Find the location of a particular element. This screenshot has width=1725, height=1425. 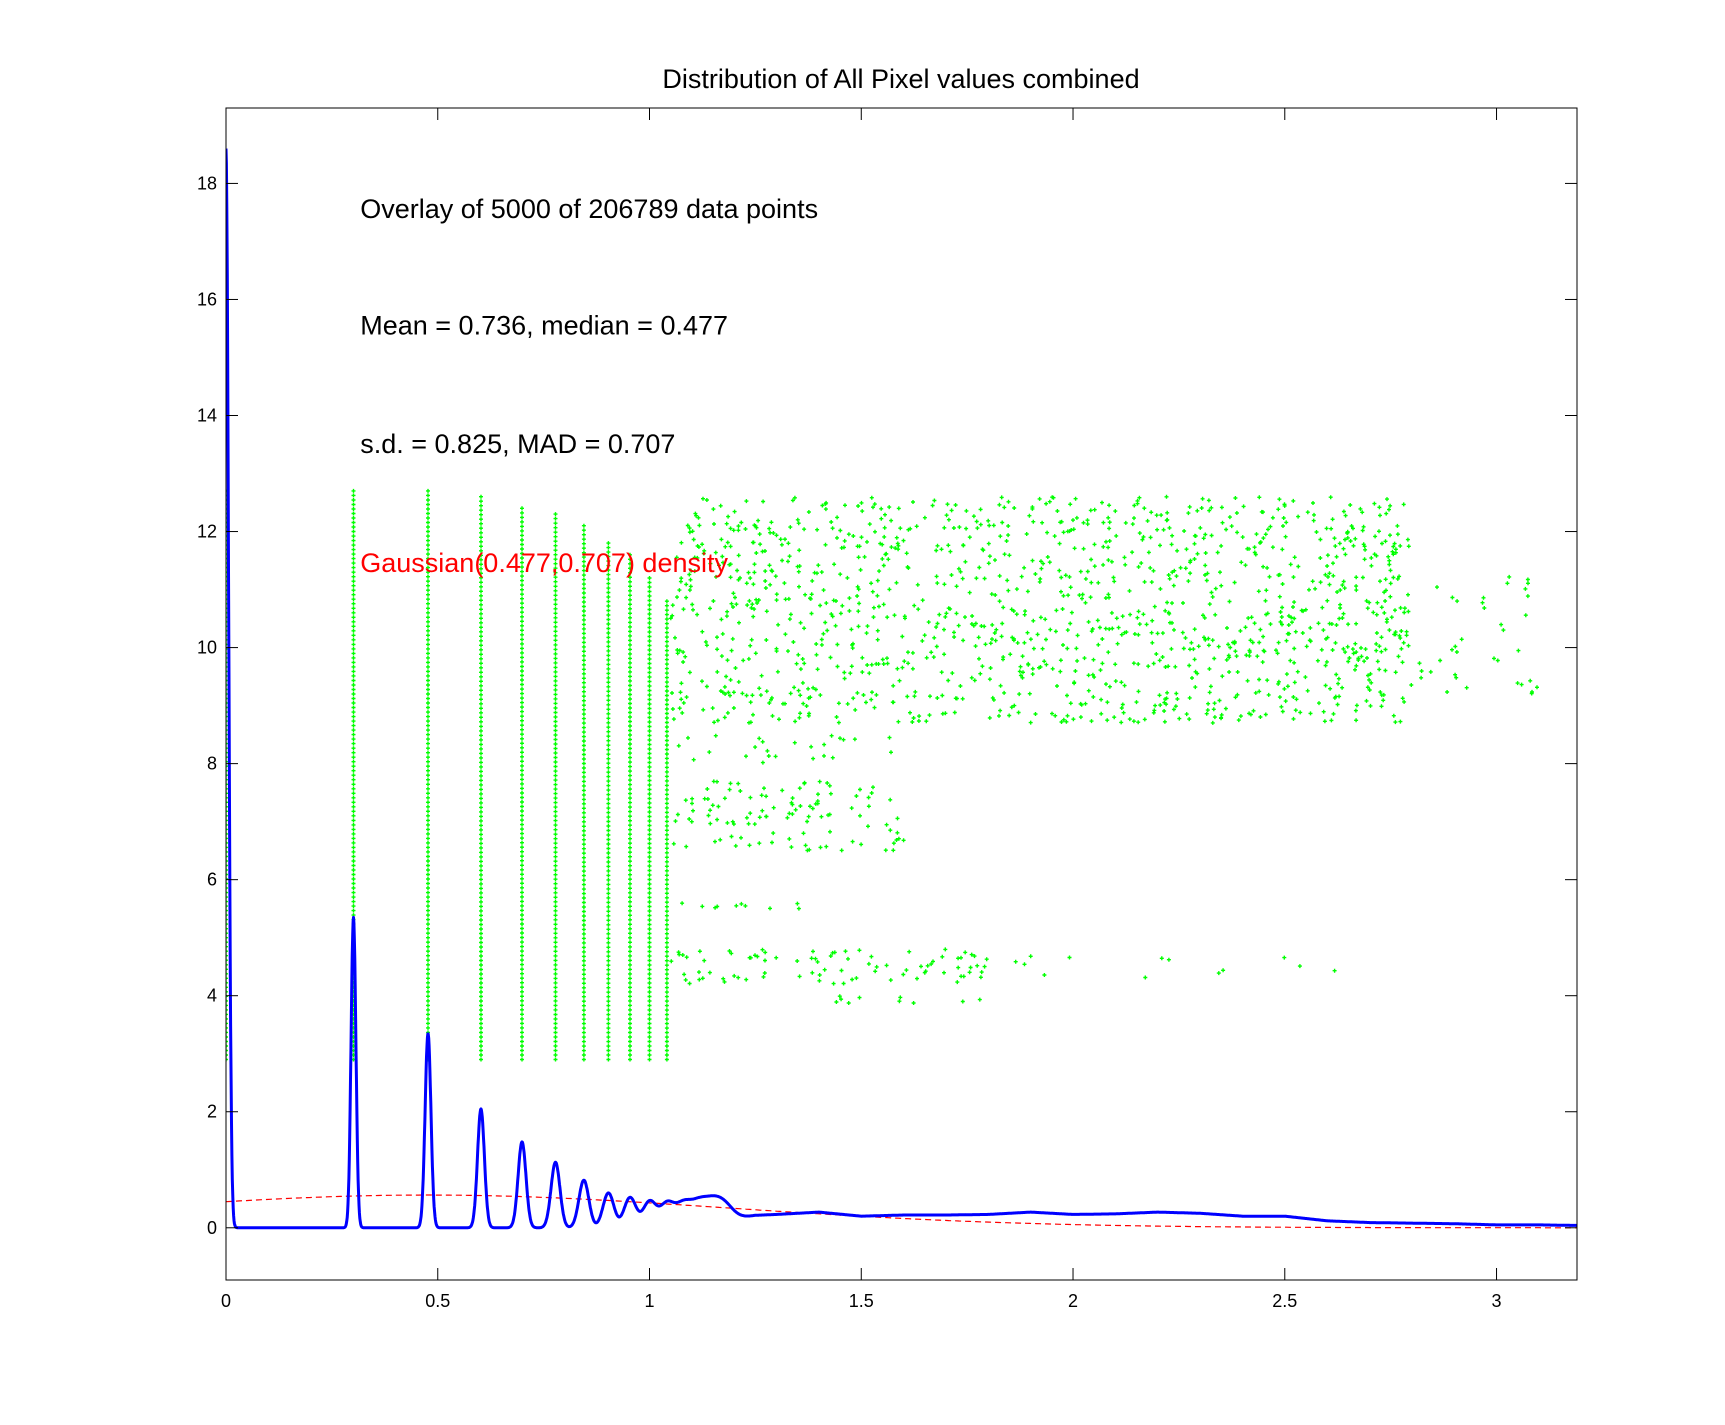

annotation-text: Gaussian(0.477,0.707) density is located at coordinates (544, 563).